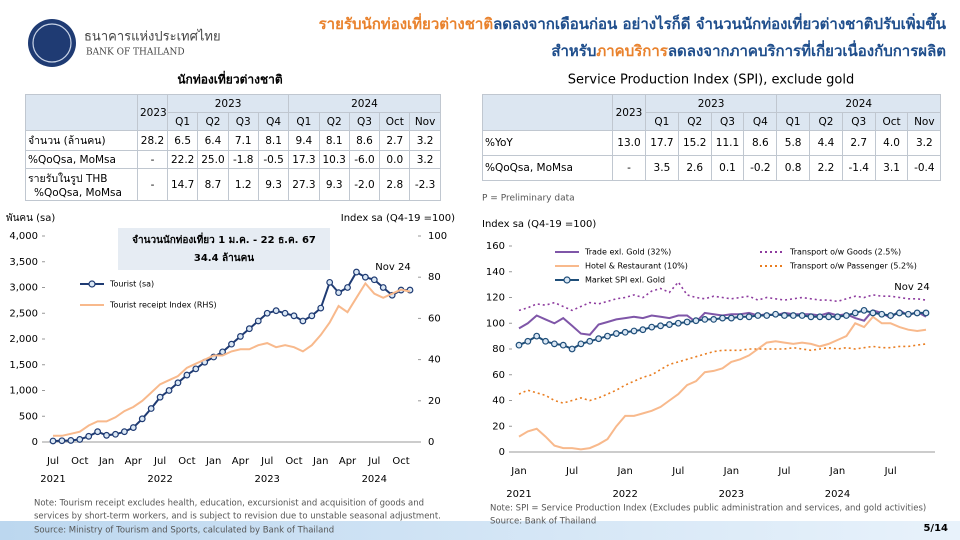 This screenshot has width=960, height=540. What do you see at coordinates (547, 143) in the screenshot?
I see `row-label: %YoY` at bounding box center [547, 143].